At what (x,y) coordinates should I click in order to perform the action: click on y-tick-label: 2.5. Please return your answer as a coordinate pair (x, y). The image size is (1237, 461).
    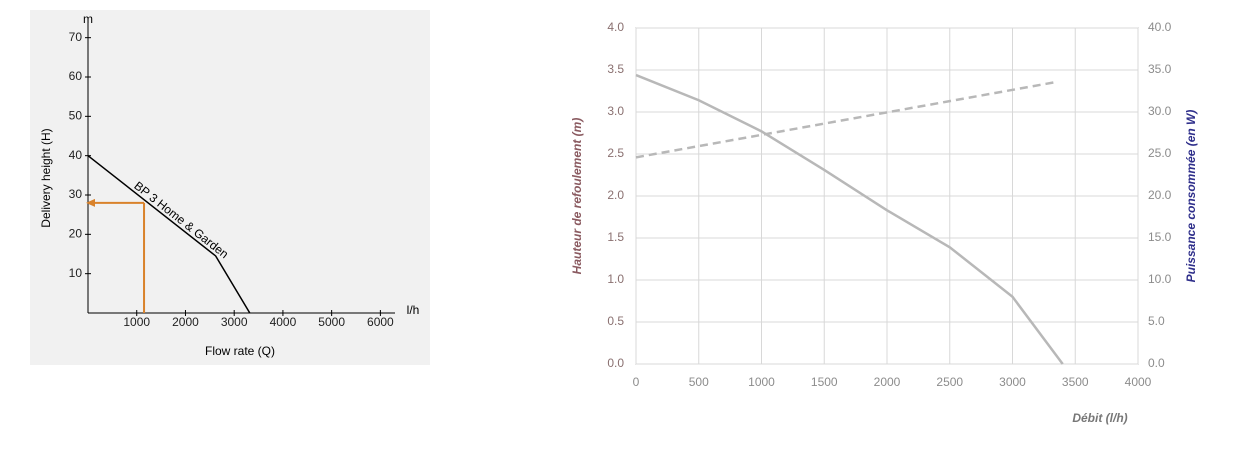
    Looking at the image, I should click on (615, 153).